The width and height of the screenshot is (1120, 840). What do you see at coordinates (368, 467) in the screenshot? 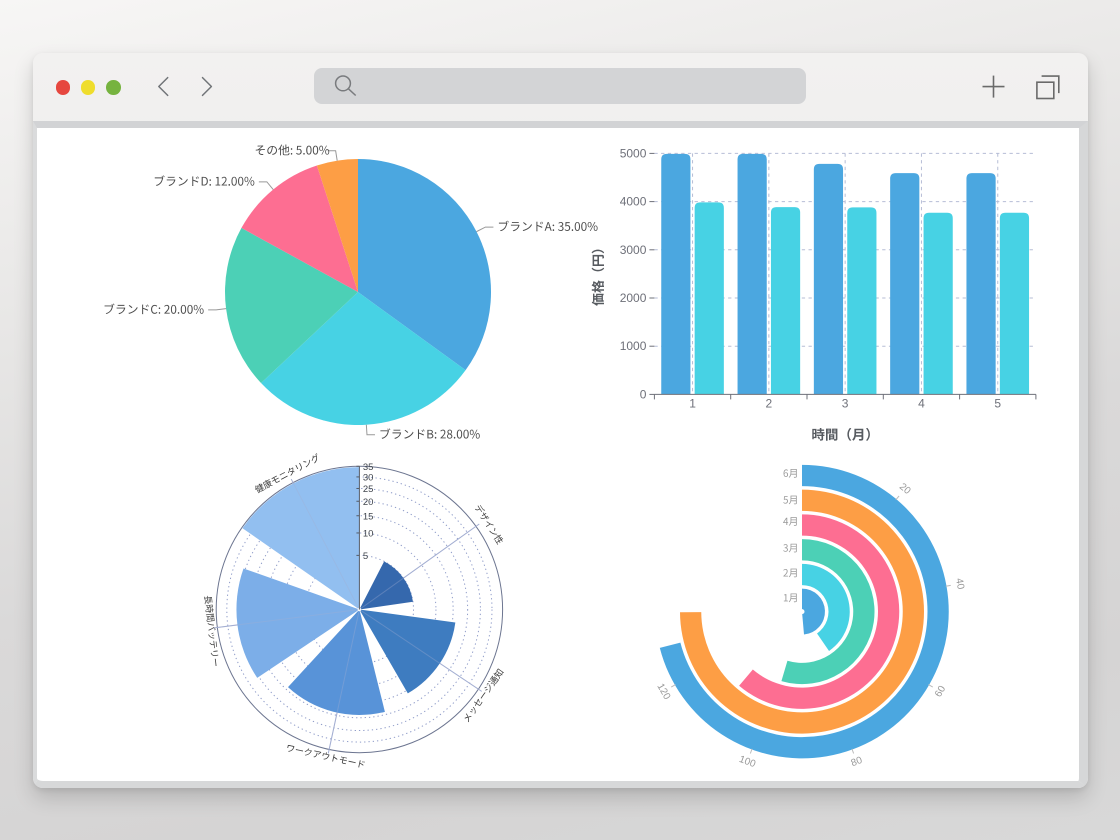
I see `svg-text: 35` at bounding box center [368, 467].